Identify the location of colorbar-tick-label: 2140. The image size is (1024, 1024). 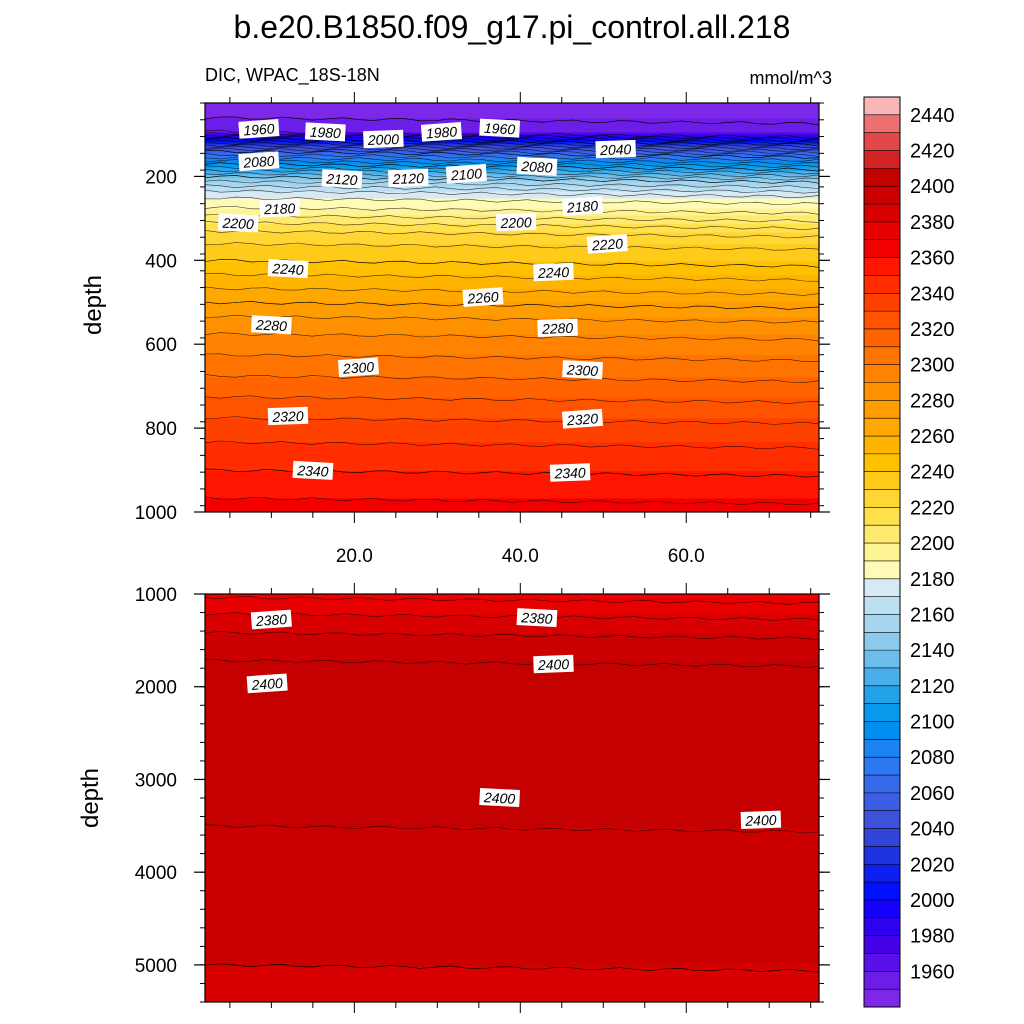
(932, 651).